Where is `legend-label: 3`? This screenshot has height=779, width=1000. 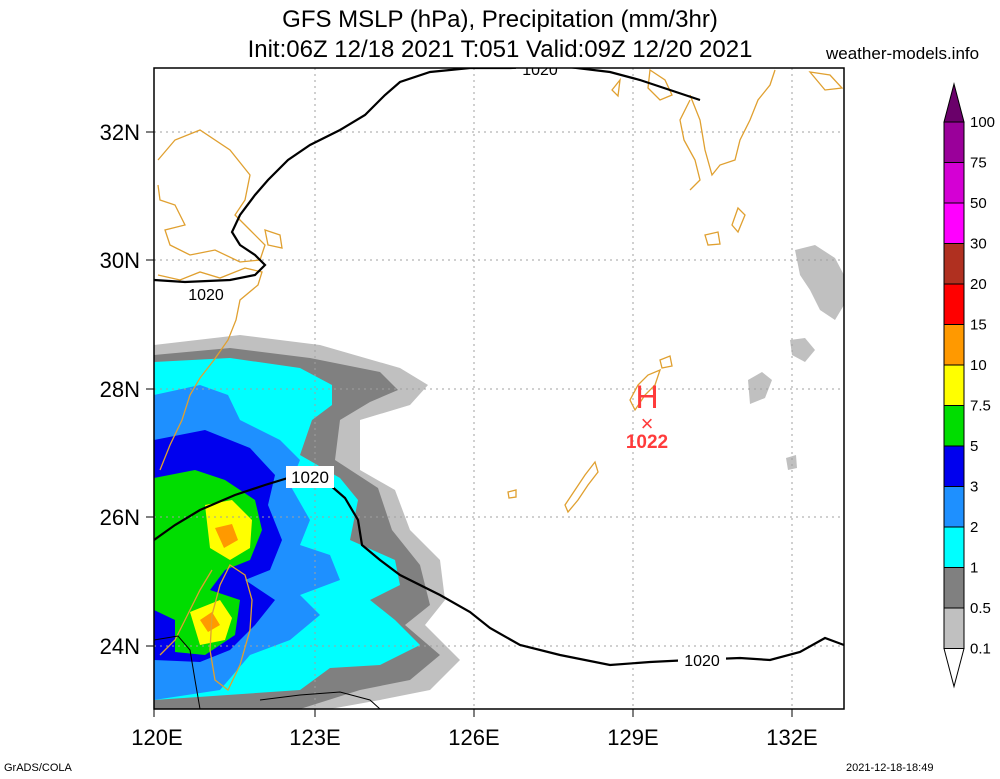 legend-label: 3 is located at coordinates (974, 487).